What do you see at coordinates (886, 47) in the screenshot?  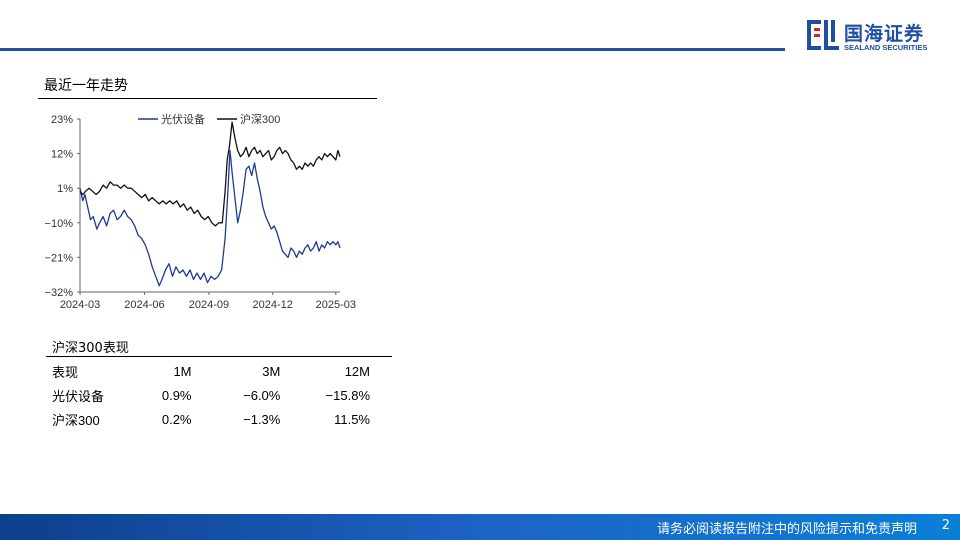 I see `logo-text-en: SEALAND SECURITIES` at bounding box center [886, 47].